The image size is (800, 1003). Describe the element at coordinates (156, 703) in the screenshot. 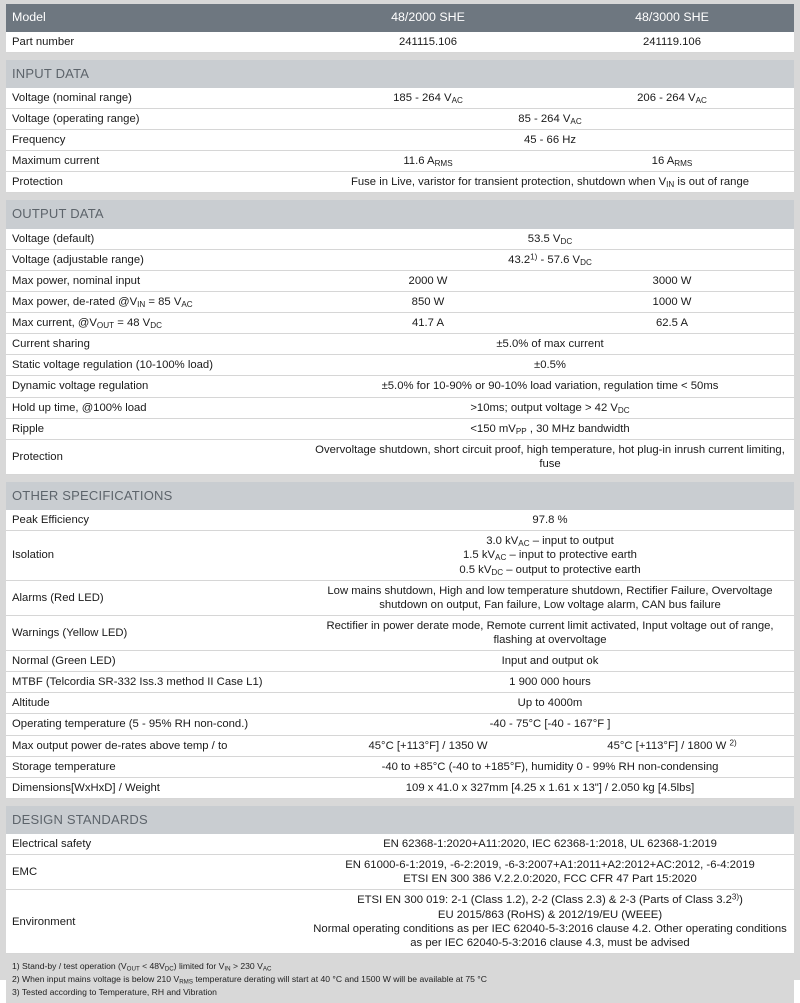

I see `row-label: Altitude` at that location.